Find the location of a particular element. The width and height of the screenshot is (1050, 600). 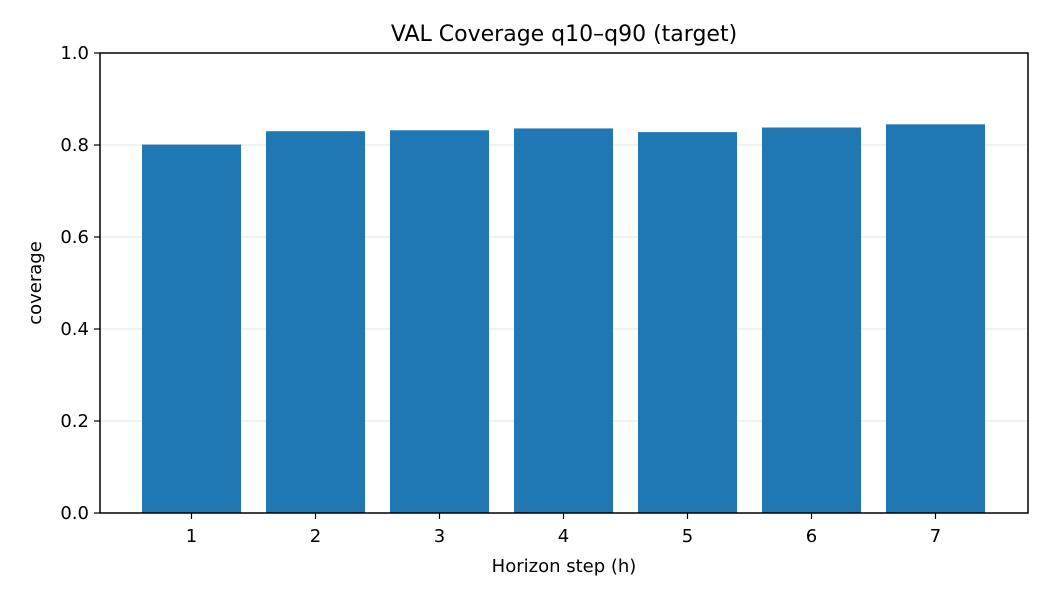

y-tick-label: 0.8 is located at coordinates (74, 145).